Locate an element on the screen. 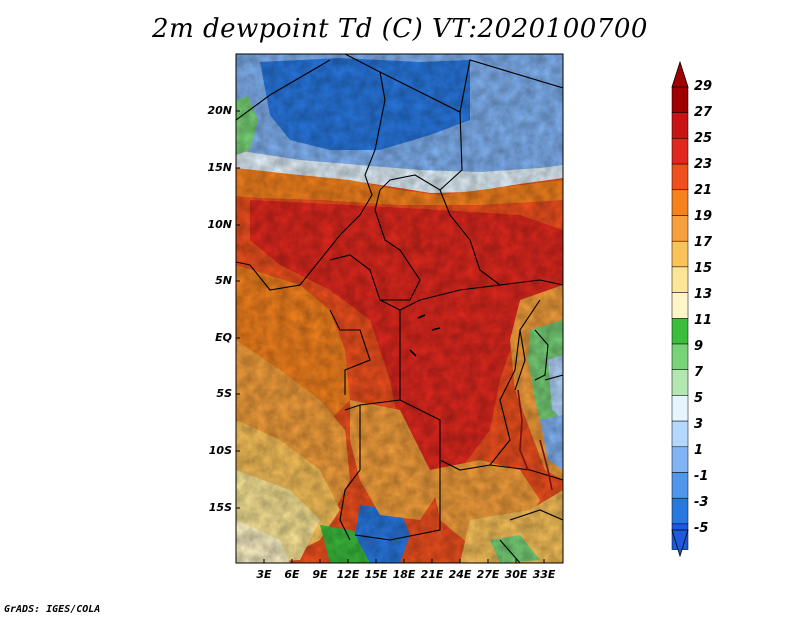  lat-label: 10N is located at coordinates (219, 224).